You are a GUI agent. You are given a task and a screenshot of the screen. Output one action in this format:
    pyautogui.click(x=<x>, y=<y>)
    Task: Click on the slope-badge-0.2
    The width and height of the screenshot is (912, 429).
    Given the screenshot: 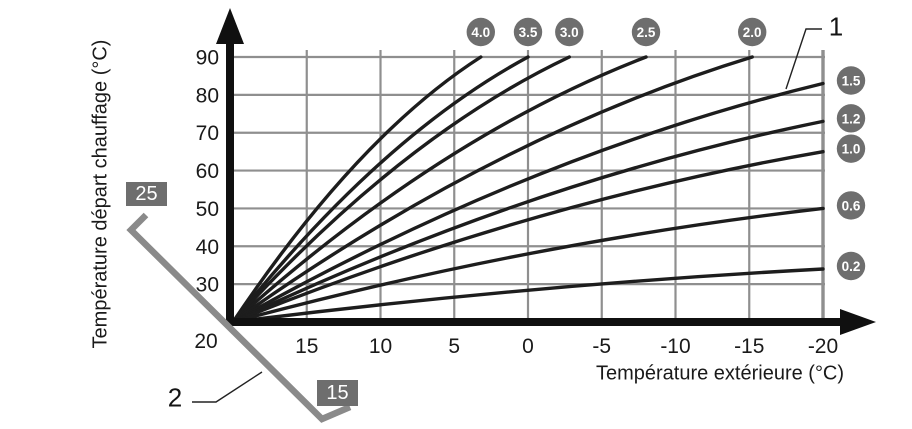 What is the action you would take?
    pyautogui.click(x=851, y=266)
    